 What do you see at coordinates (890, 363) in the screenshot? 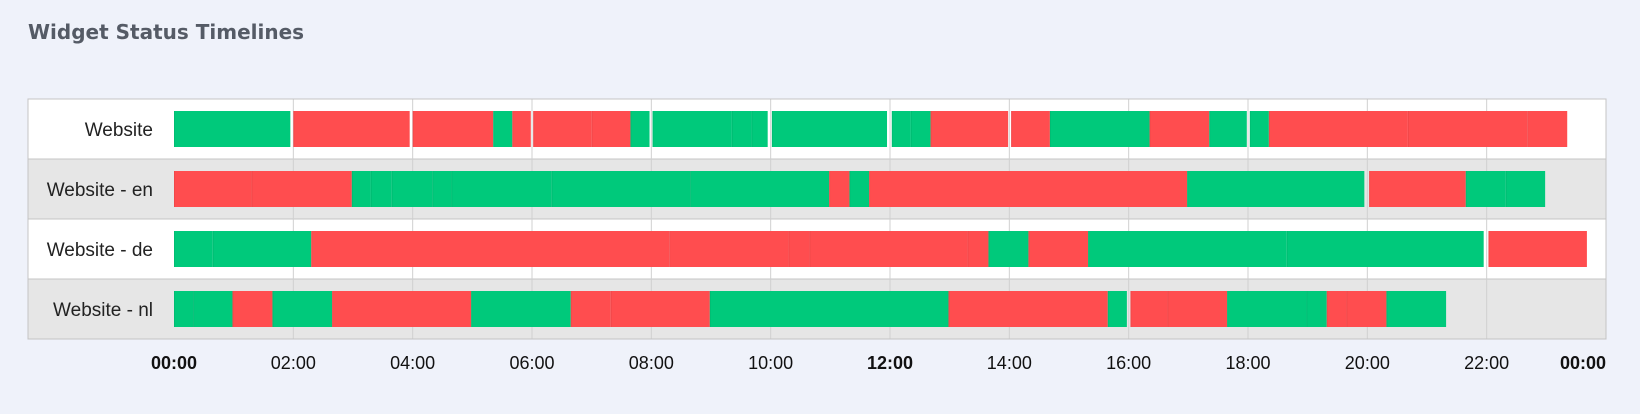
I see `x-tick-label: 12:00` at bounding box center [890, 363].